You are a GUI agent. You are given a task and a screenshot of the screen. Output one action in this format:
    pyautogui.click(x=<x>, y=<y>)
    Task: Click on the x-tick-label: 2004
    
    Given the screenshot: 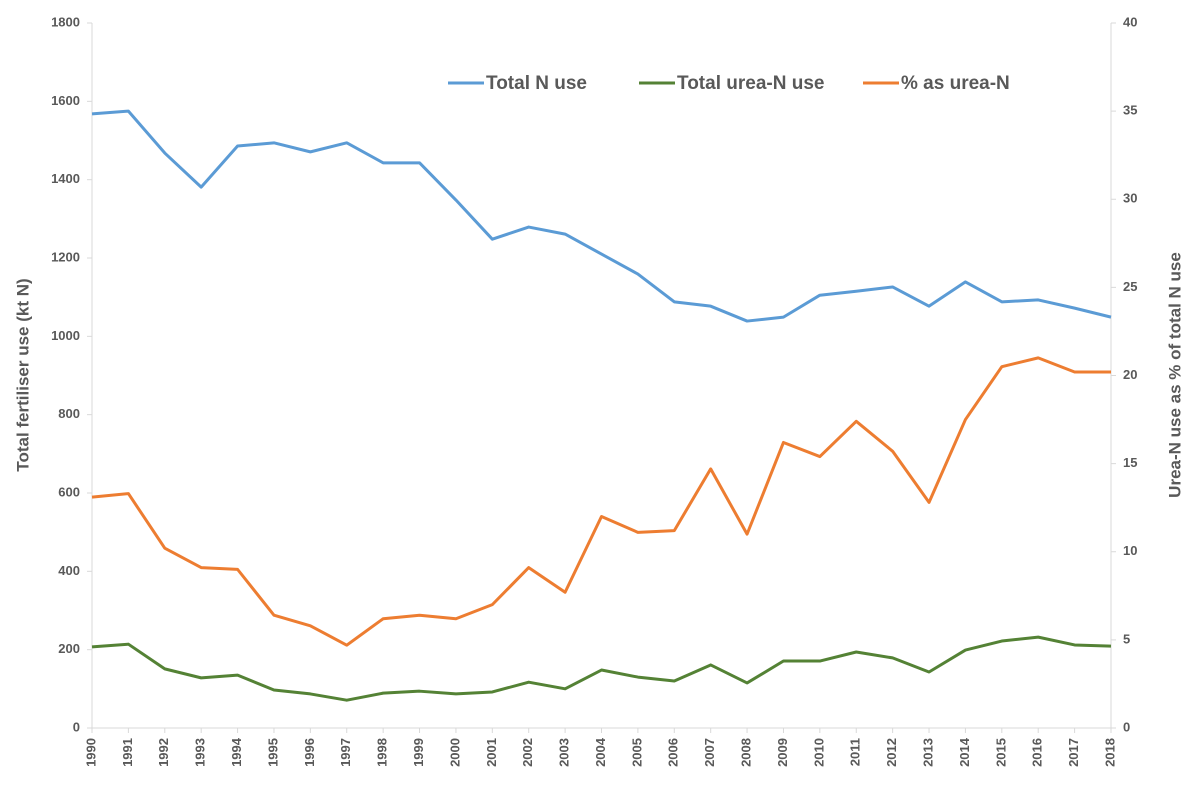 What is the action you would take?
    pyautogui.click(x=600, y=752)
    